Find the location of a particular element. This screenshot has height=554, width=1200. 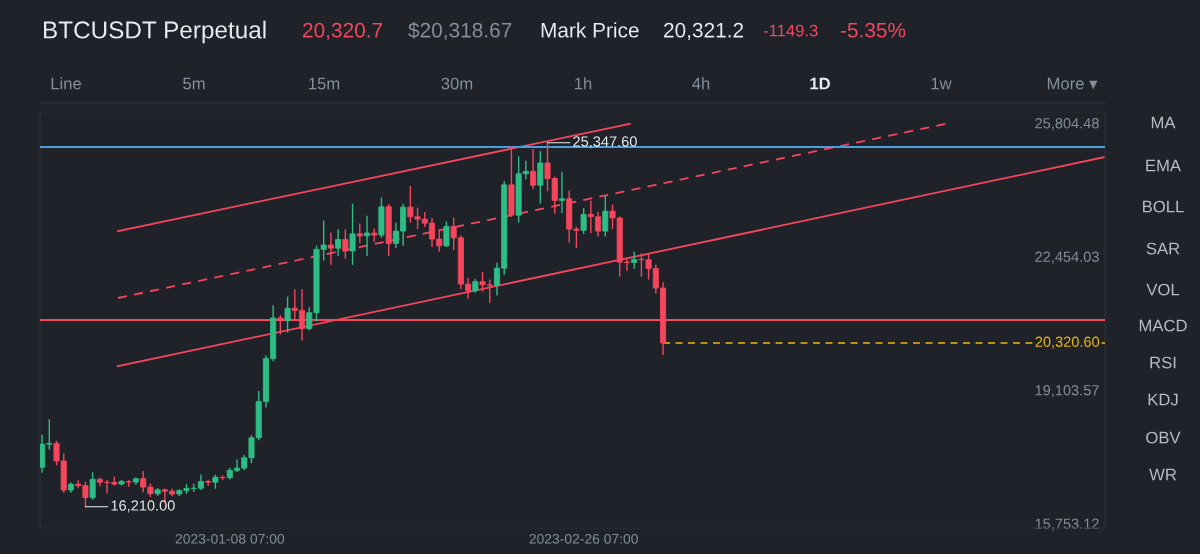

text: -1149.3 is located at coordinates (790, 30).